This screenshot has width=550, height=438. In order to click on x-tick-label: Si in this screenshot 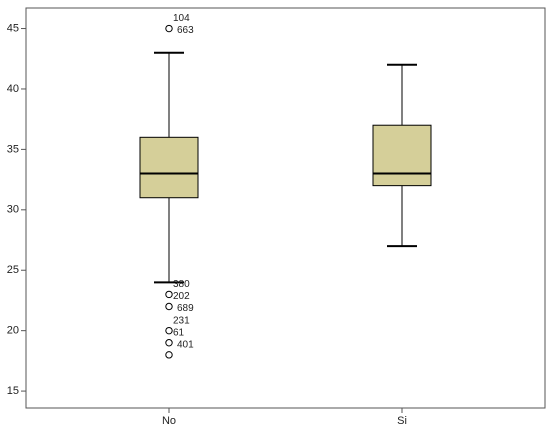, I will do `click(402, 421)`.